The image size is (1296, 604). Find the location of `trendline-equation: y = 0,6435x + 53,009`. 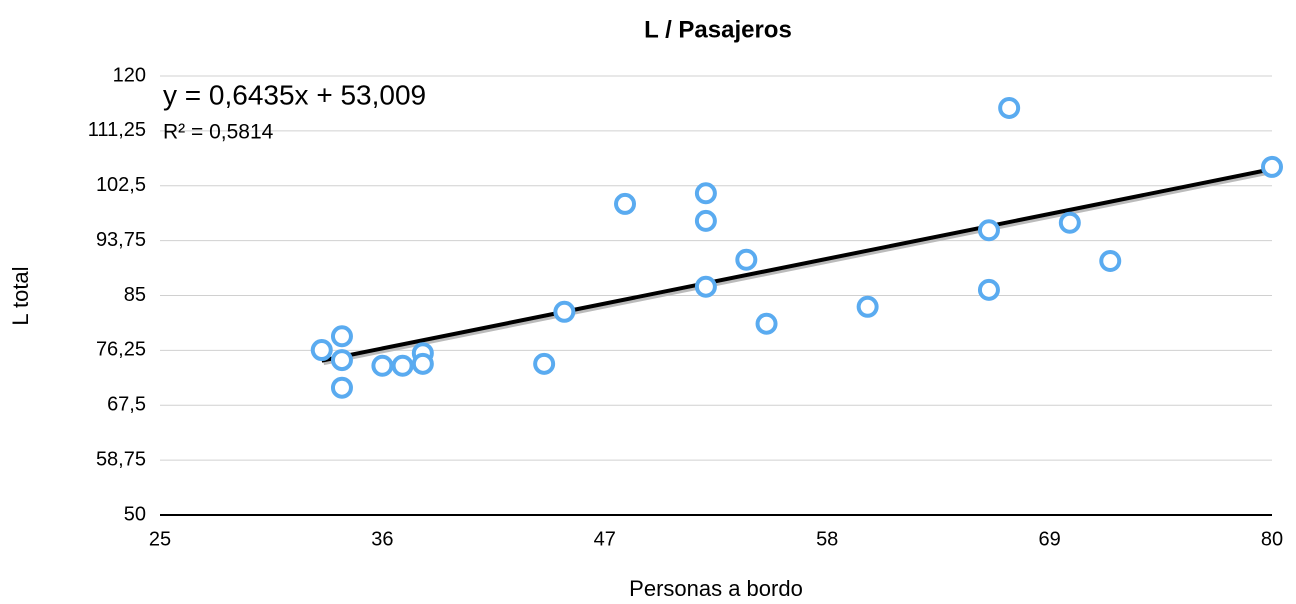

trendline-equation: y = 0,6435x + 53,009 is located at coordinates (294, 94).